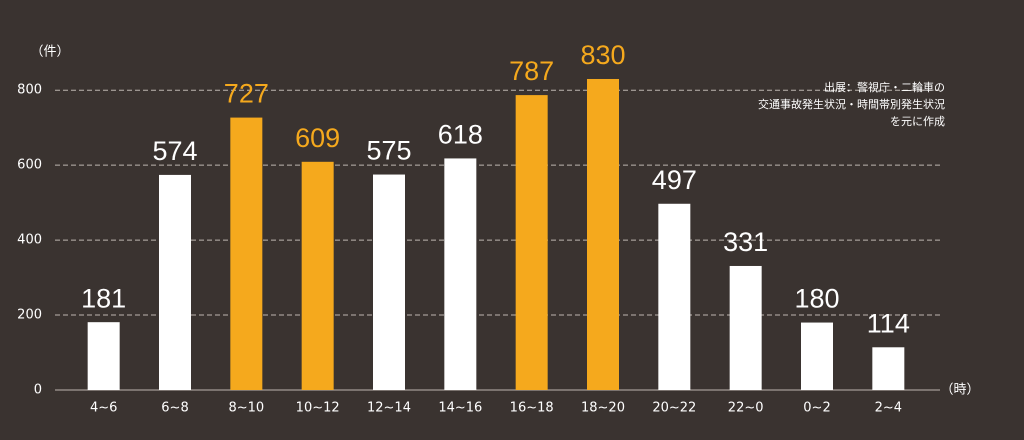  Describe the element at coordinates (317, 138) in the screenshot. I see `value-label: 609` at that location.